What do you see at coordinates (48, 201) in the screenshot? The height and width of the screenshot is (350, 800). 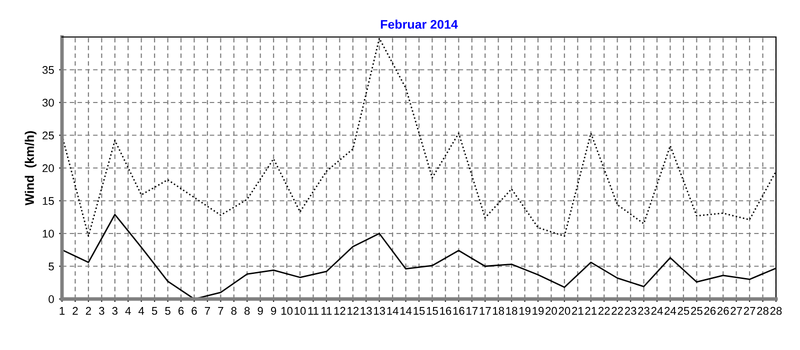 I see `y-tick-label: 15` at bounding box center [48, 201].